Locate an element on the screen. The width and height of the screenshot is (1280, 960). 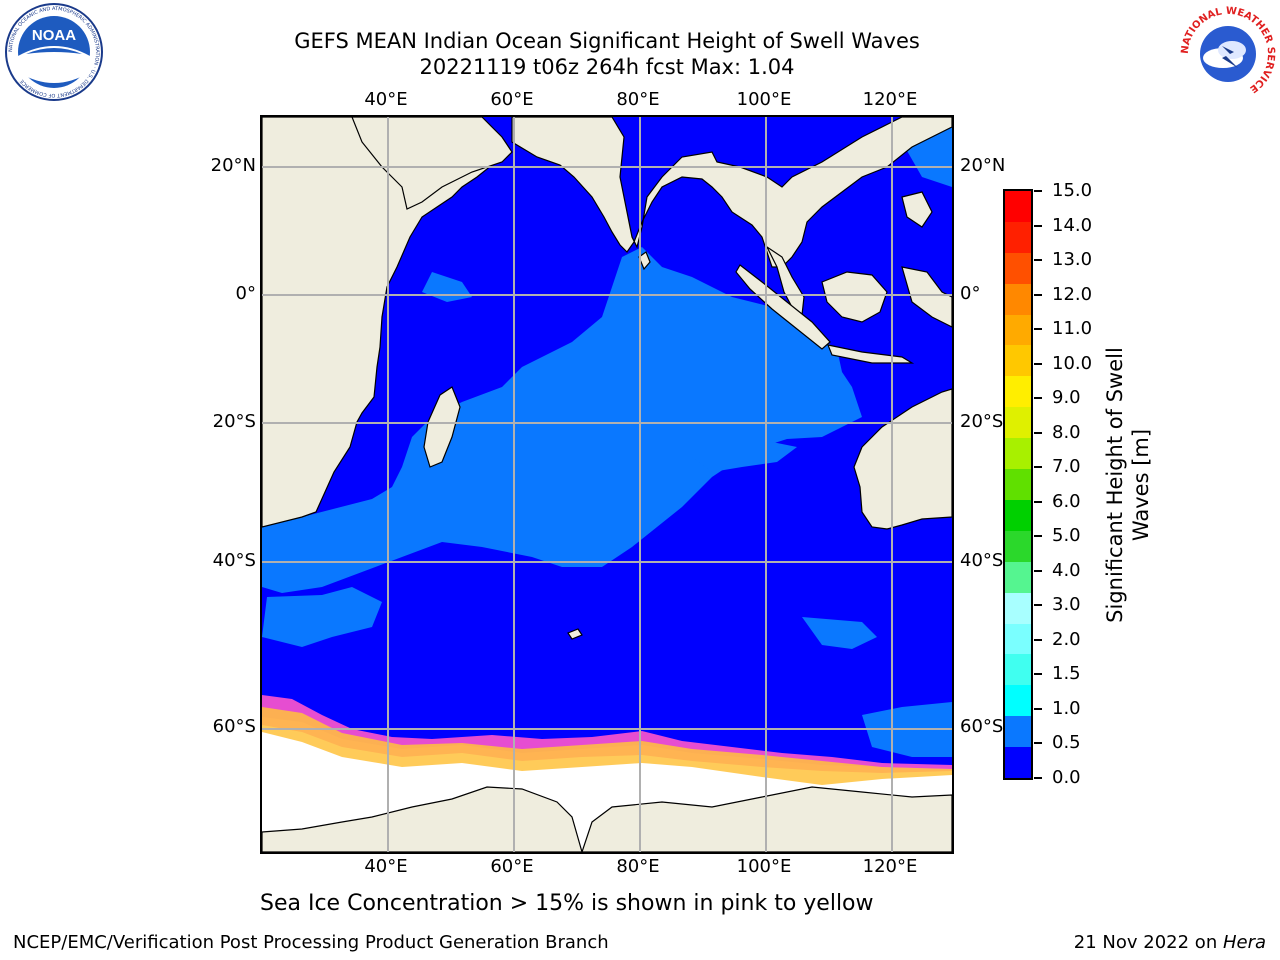
lat-label-right-0: 0° is located at coordinates (970, 293).